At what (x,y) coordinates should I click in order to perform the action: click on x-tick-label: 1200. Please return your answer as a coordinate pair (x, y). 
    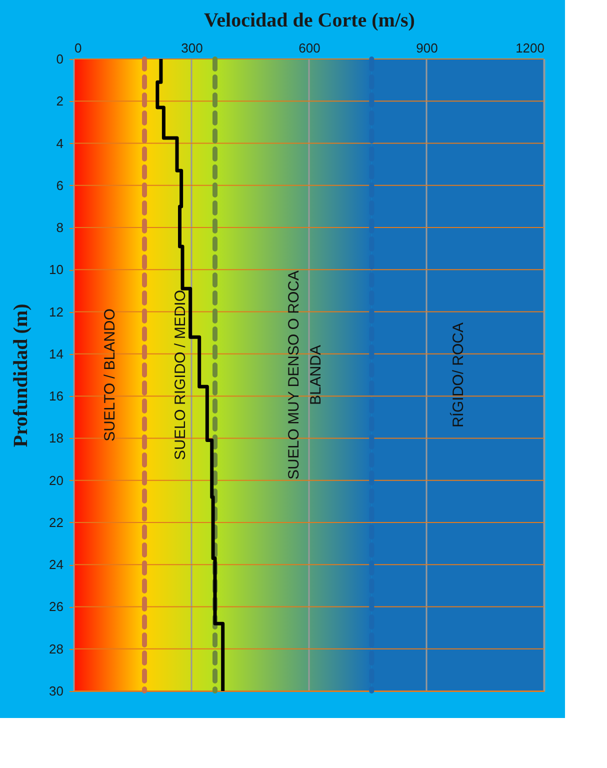
    Looking at the image, I should click on (530, 48).